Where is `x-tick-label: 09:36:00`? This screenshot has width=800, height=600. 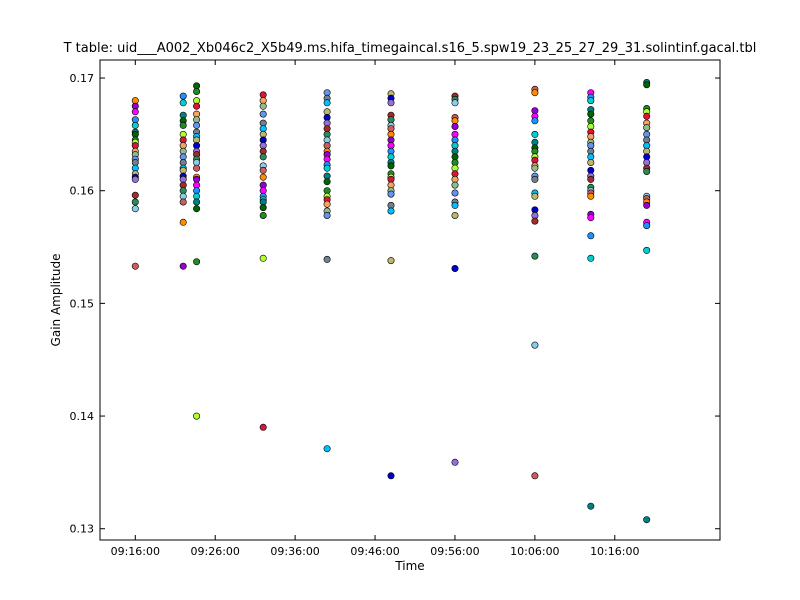 x-tick-label: 09:36:00 is located at coordinates (294, 551).